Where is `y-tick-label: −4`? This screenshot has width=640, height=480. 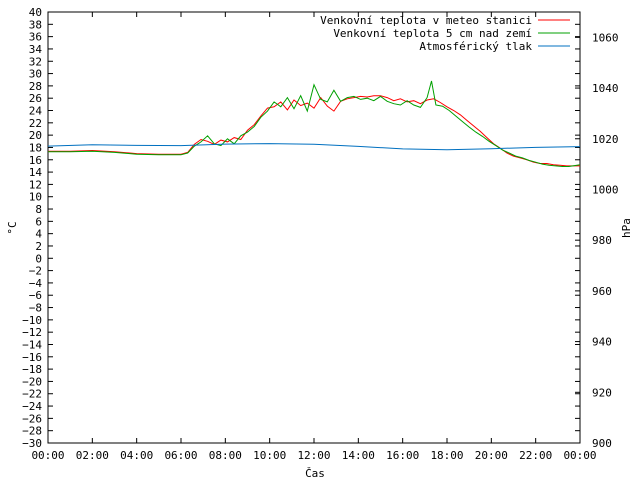 y-tick-label: −4 is located at coordinates (36, 283).